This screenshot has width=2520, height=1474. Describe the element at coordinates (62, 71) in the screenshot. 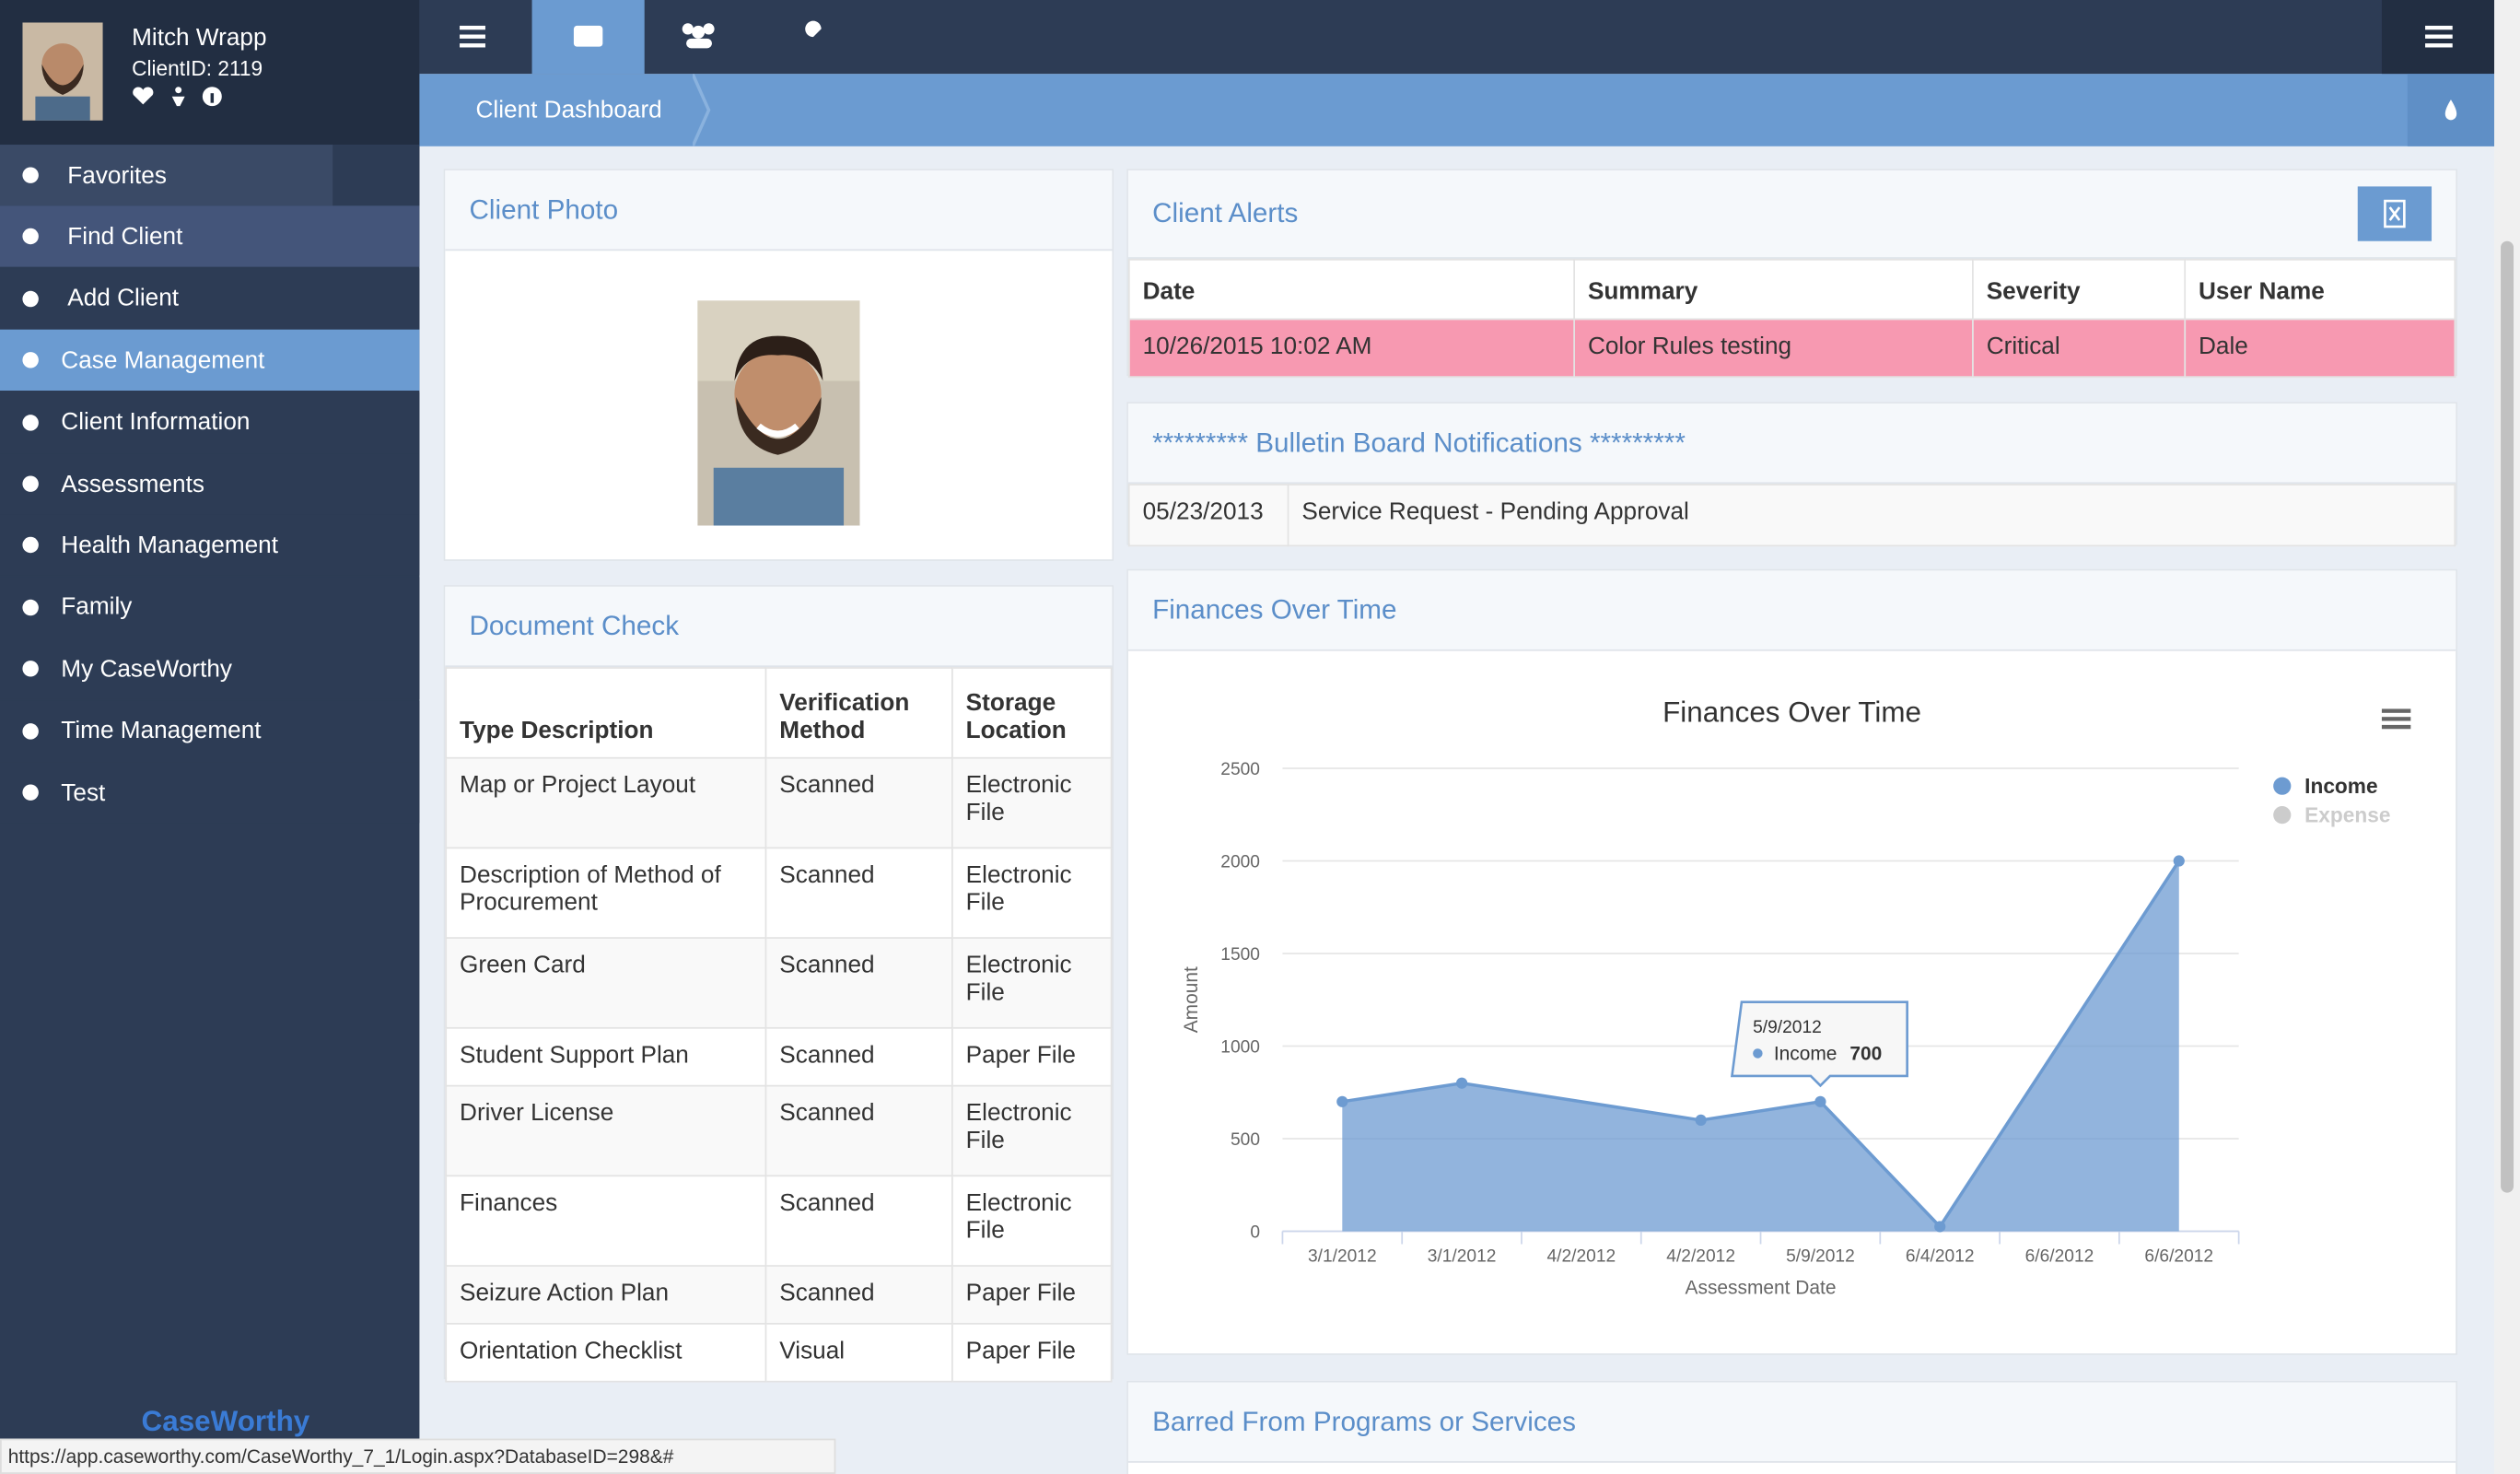

I see `user-avatar` at that location.